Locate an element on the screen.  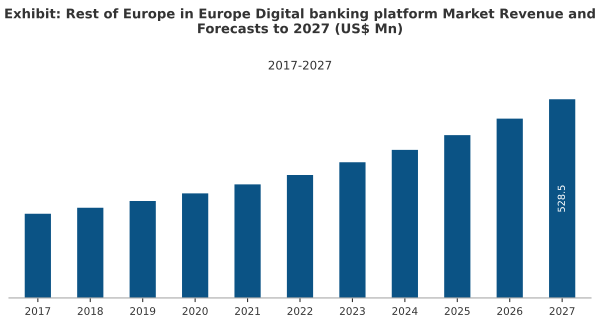
x-tick-label: 2022 is located at coordinates (300, 311).